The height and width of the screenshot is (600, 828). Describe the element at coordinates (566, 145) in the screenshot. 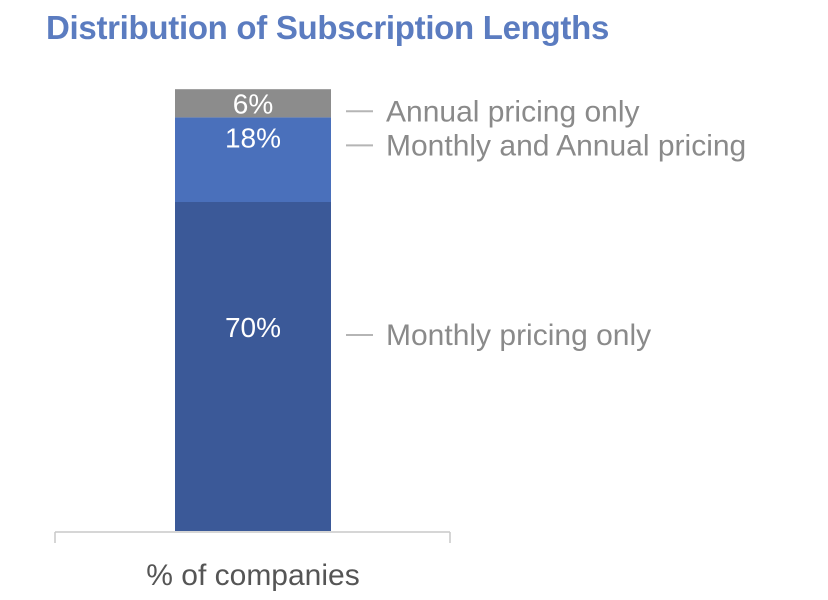

I see `legend-label-monthly-and-annual-pricing: Monthly and Annual pricing` at that location.